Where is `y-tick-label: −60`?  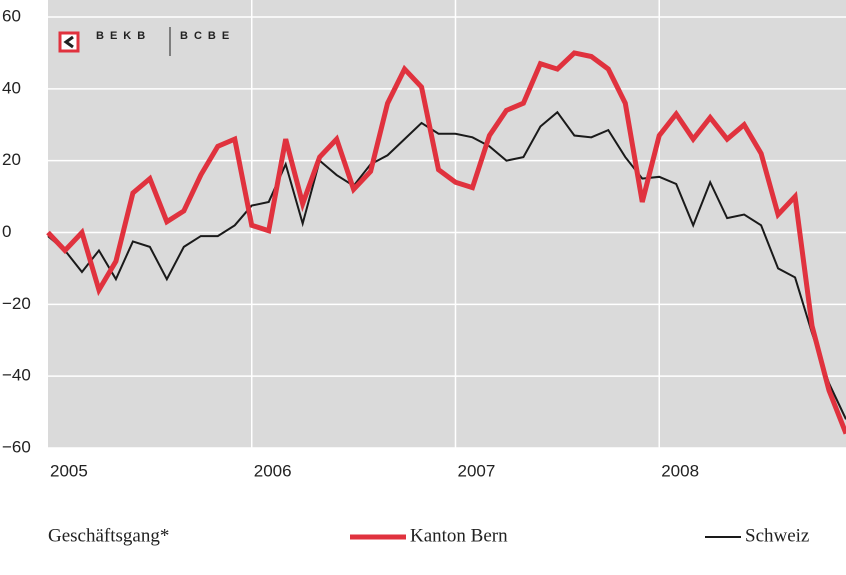 y-tick-label: −60 is located at coordinates (16, 446).